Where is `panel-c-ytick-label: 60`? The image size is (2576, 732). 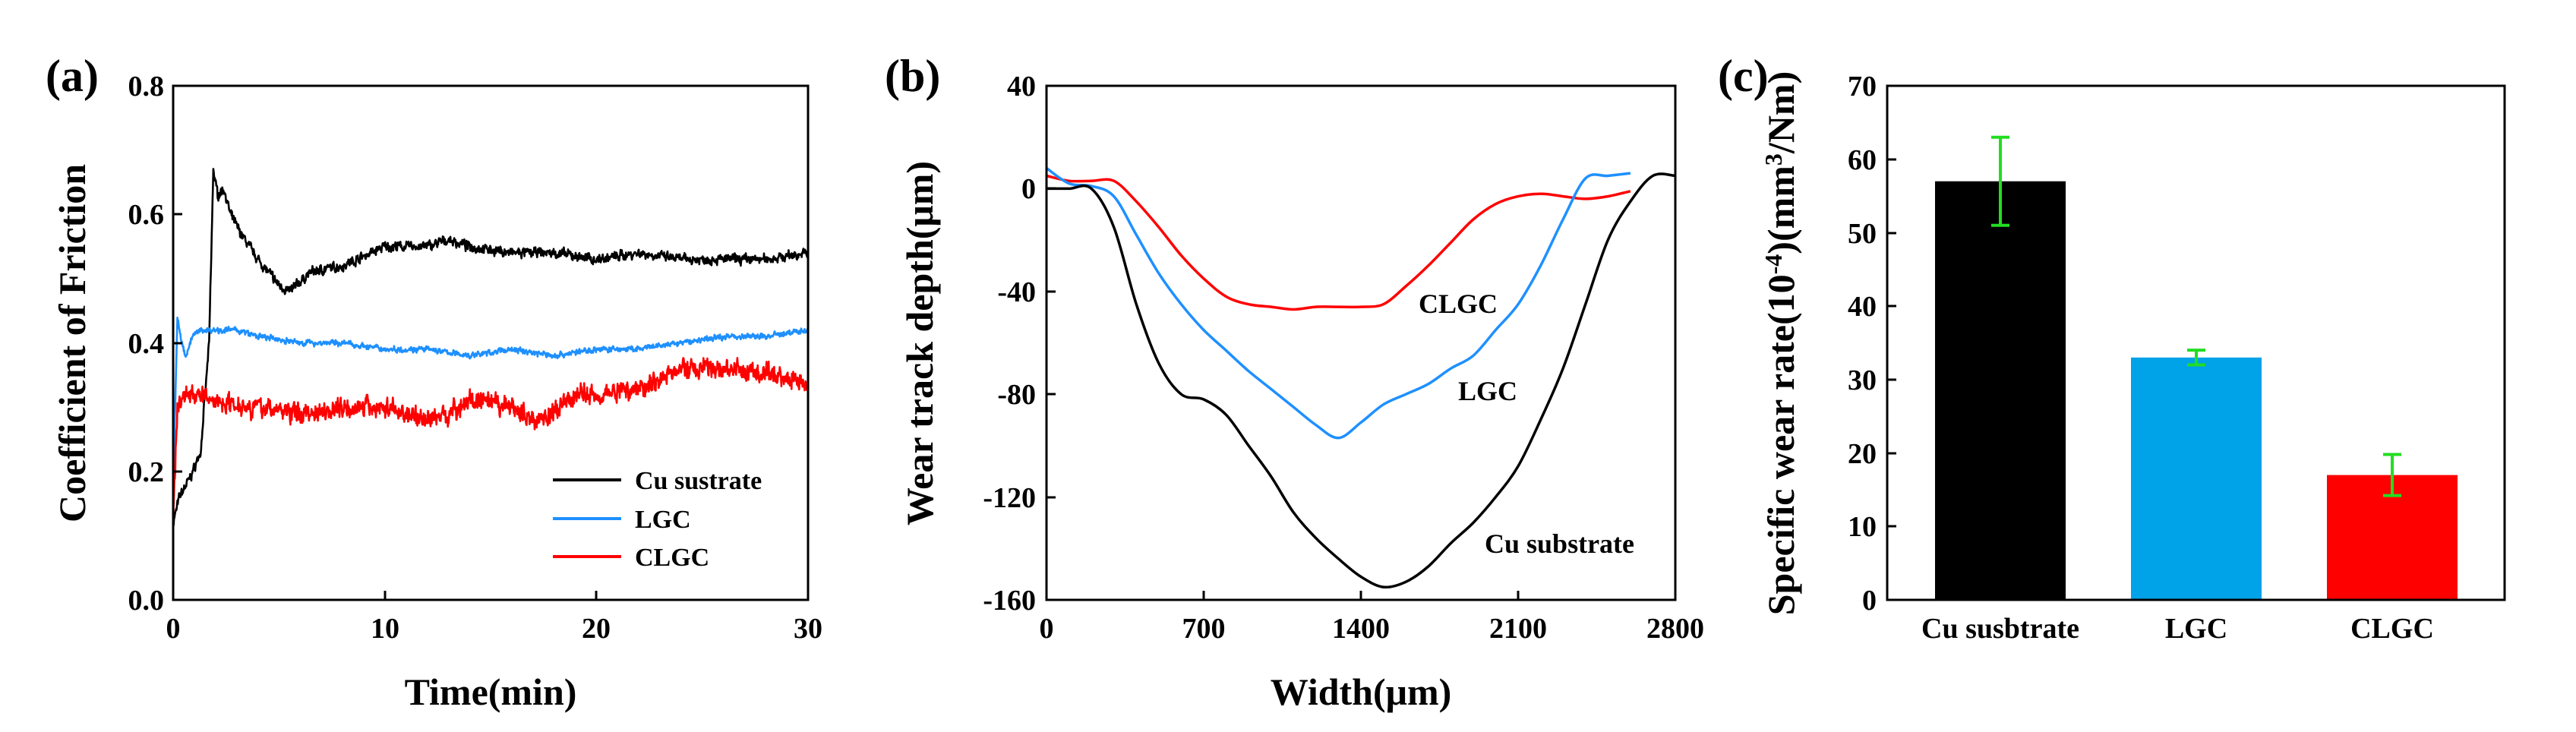 panel-c-ytick-label: 60 is located at coordinates (1862, 160).